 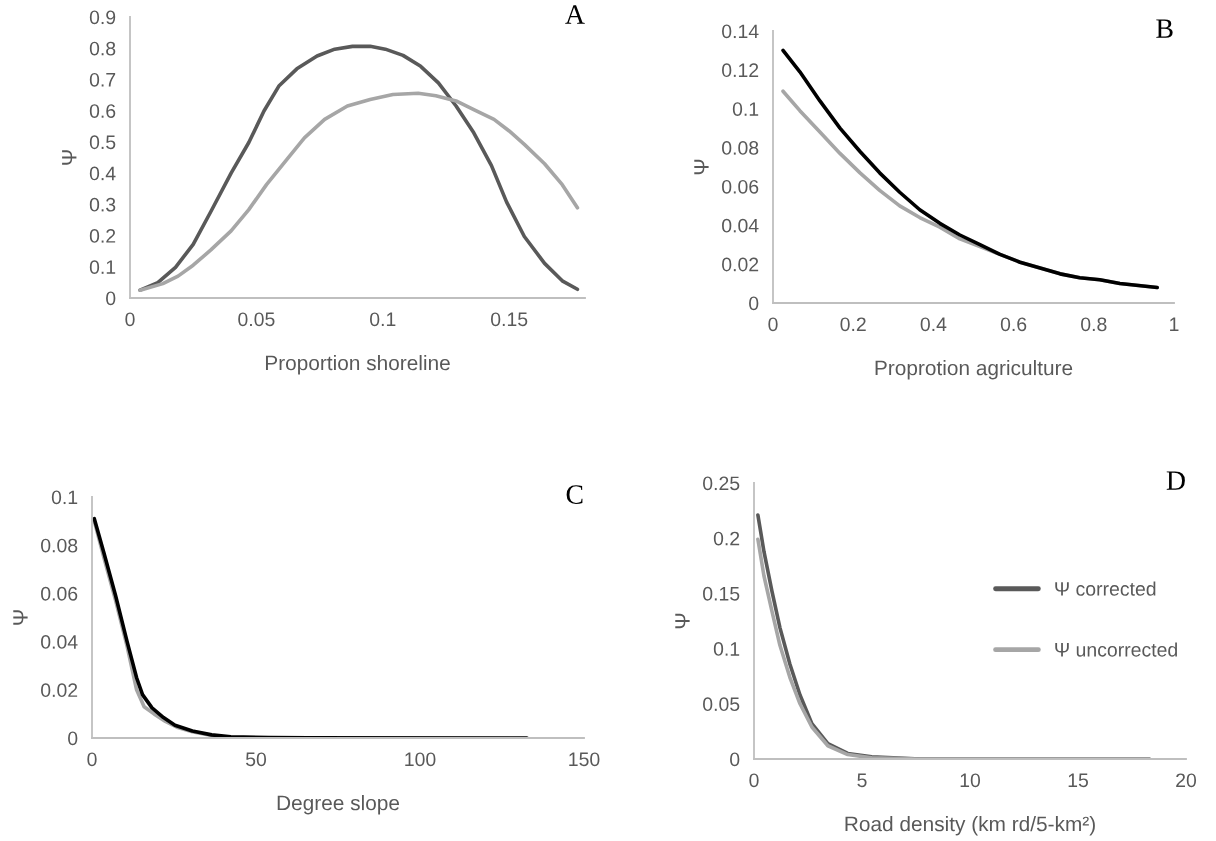 I want to click on x-tick-label: 100, so click(x=420, y=759).